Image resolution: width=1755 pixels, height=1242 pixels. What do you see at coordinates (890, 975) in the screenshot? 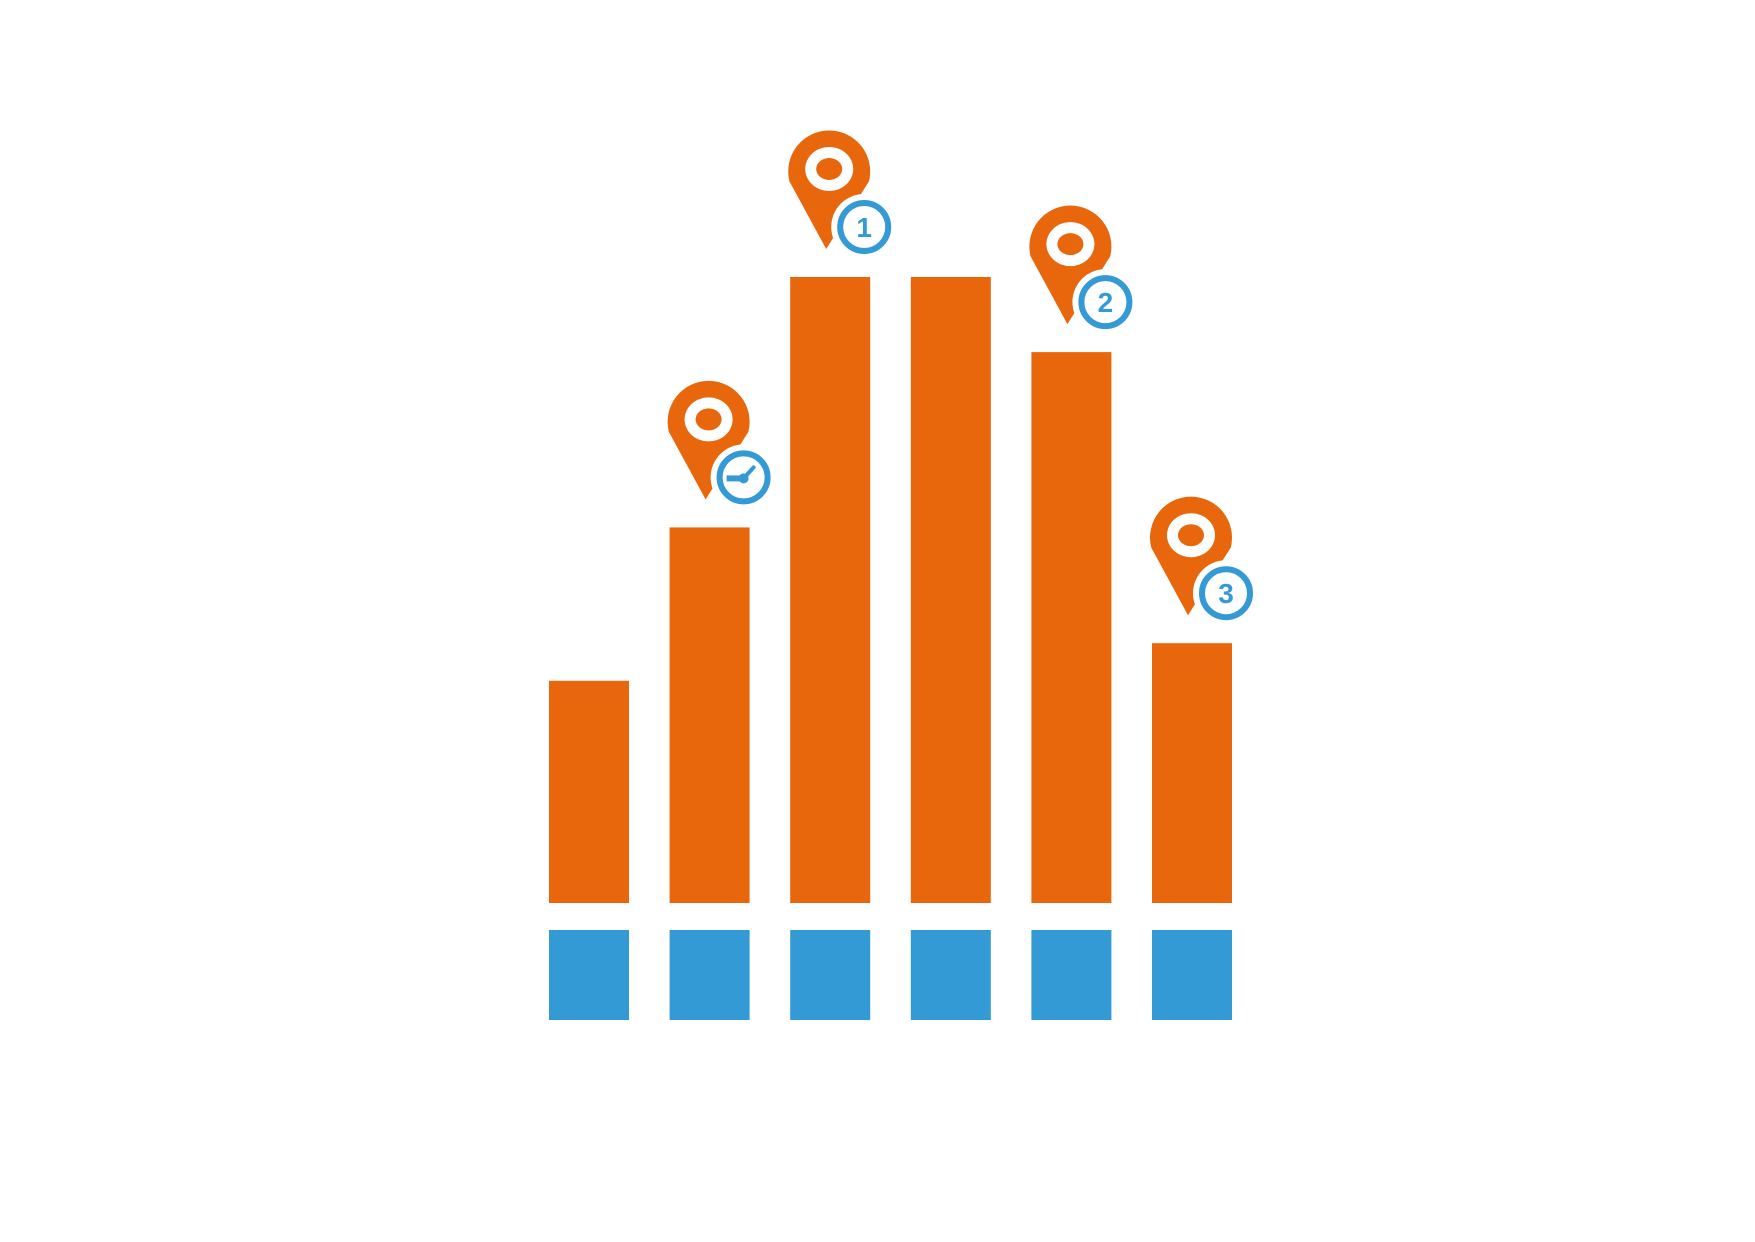
I see `category-blocks-layer` at bounding box center [890, 975].